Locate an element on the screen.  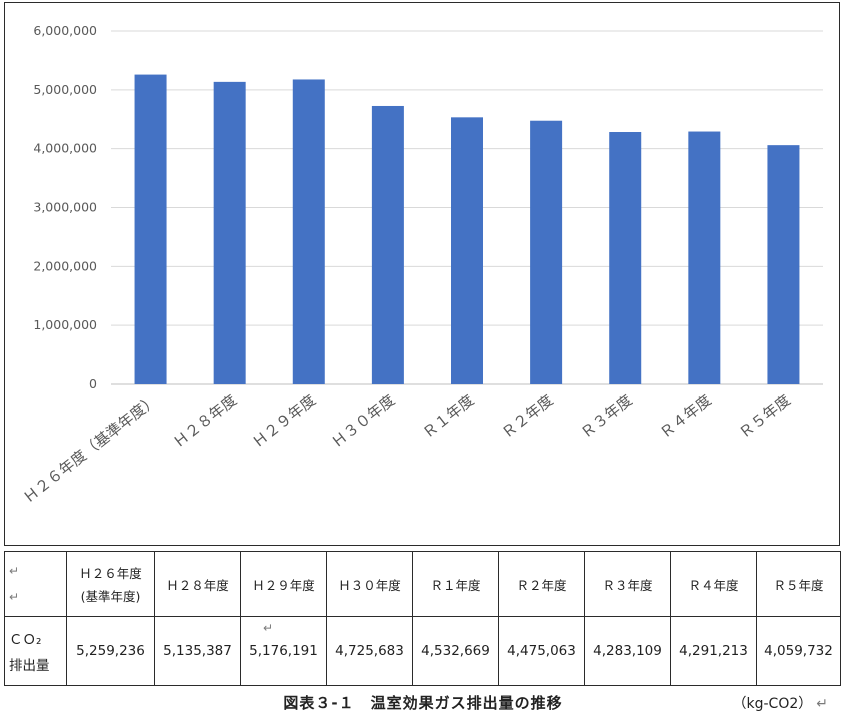
caption-title: 図表３-１ 温室効果ガス排出量の推移 is located at coordinates (423, 703).